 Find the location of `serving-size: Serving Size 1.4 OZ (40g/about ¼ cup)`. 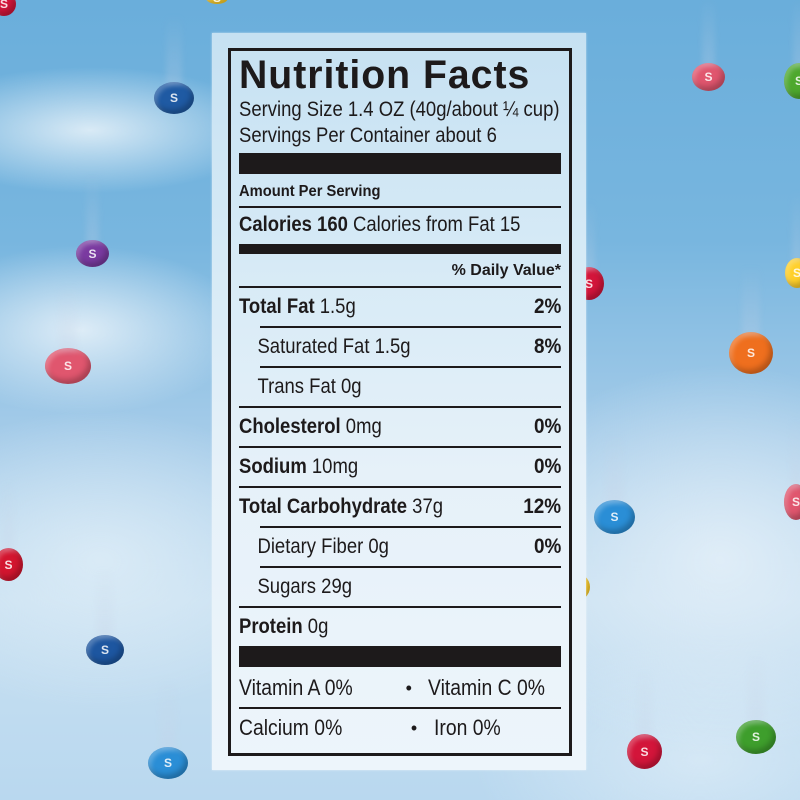

serving-size: Serving Size 1.4 OZ (40g/about ¼ cup) is located at coordinates (399, 109).